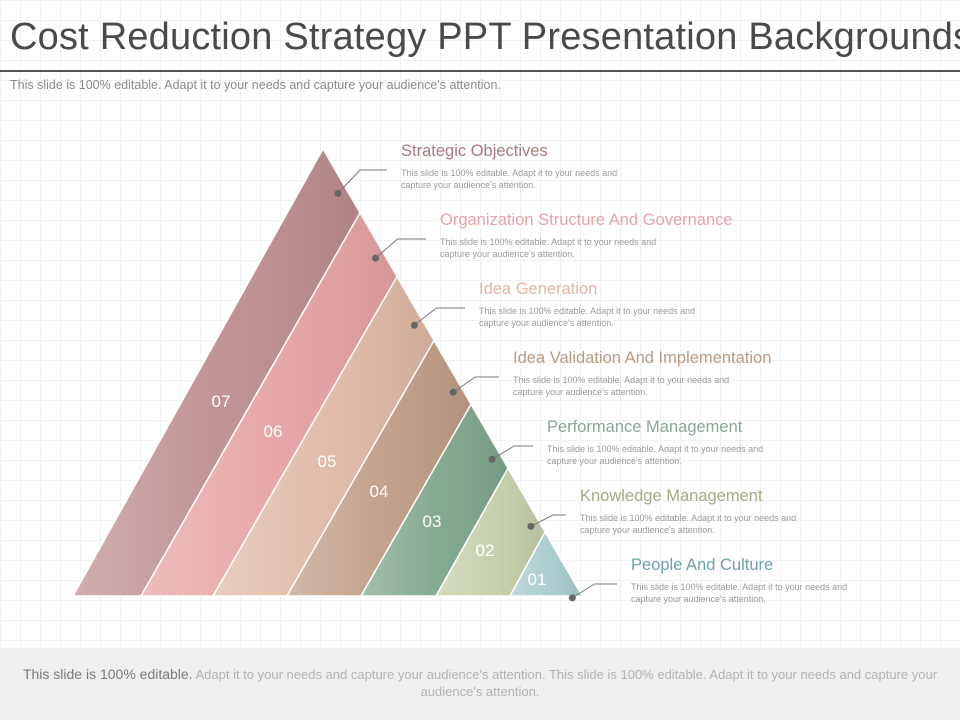  What do you see at coordinates (432, 521) in the screenshot?
I see `level-number-03: 03` at bounding box center [432, 521].